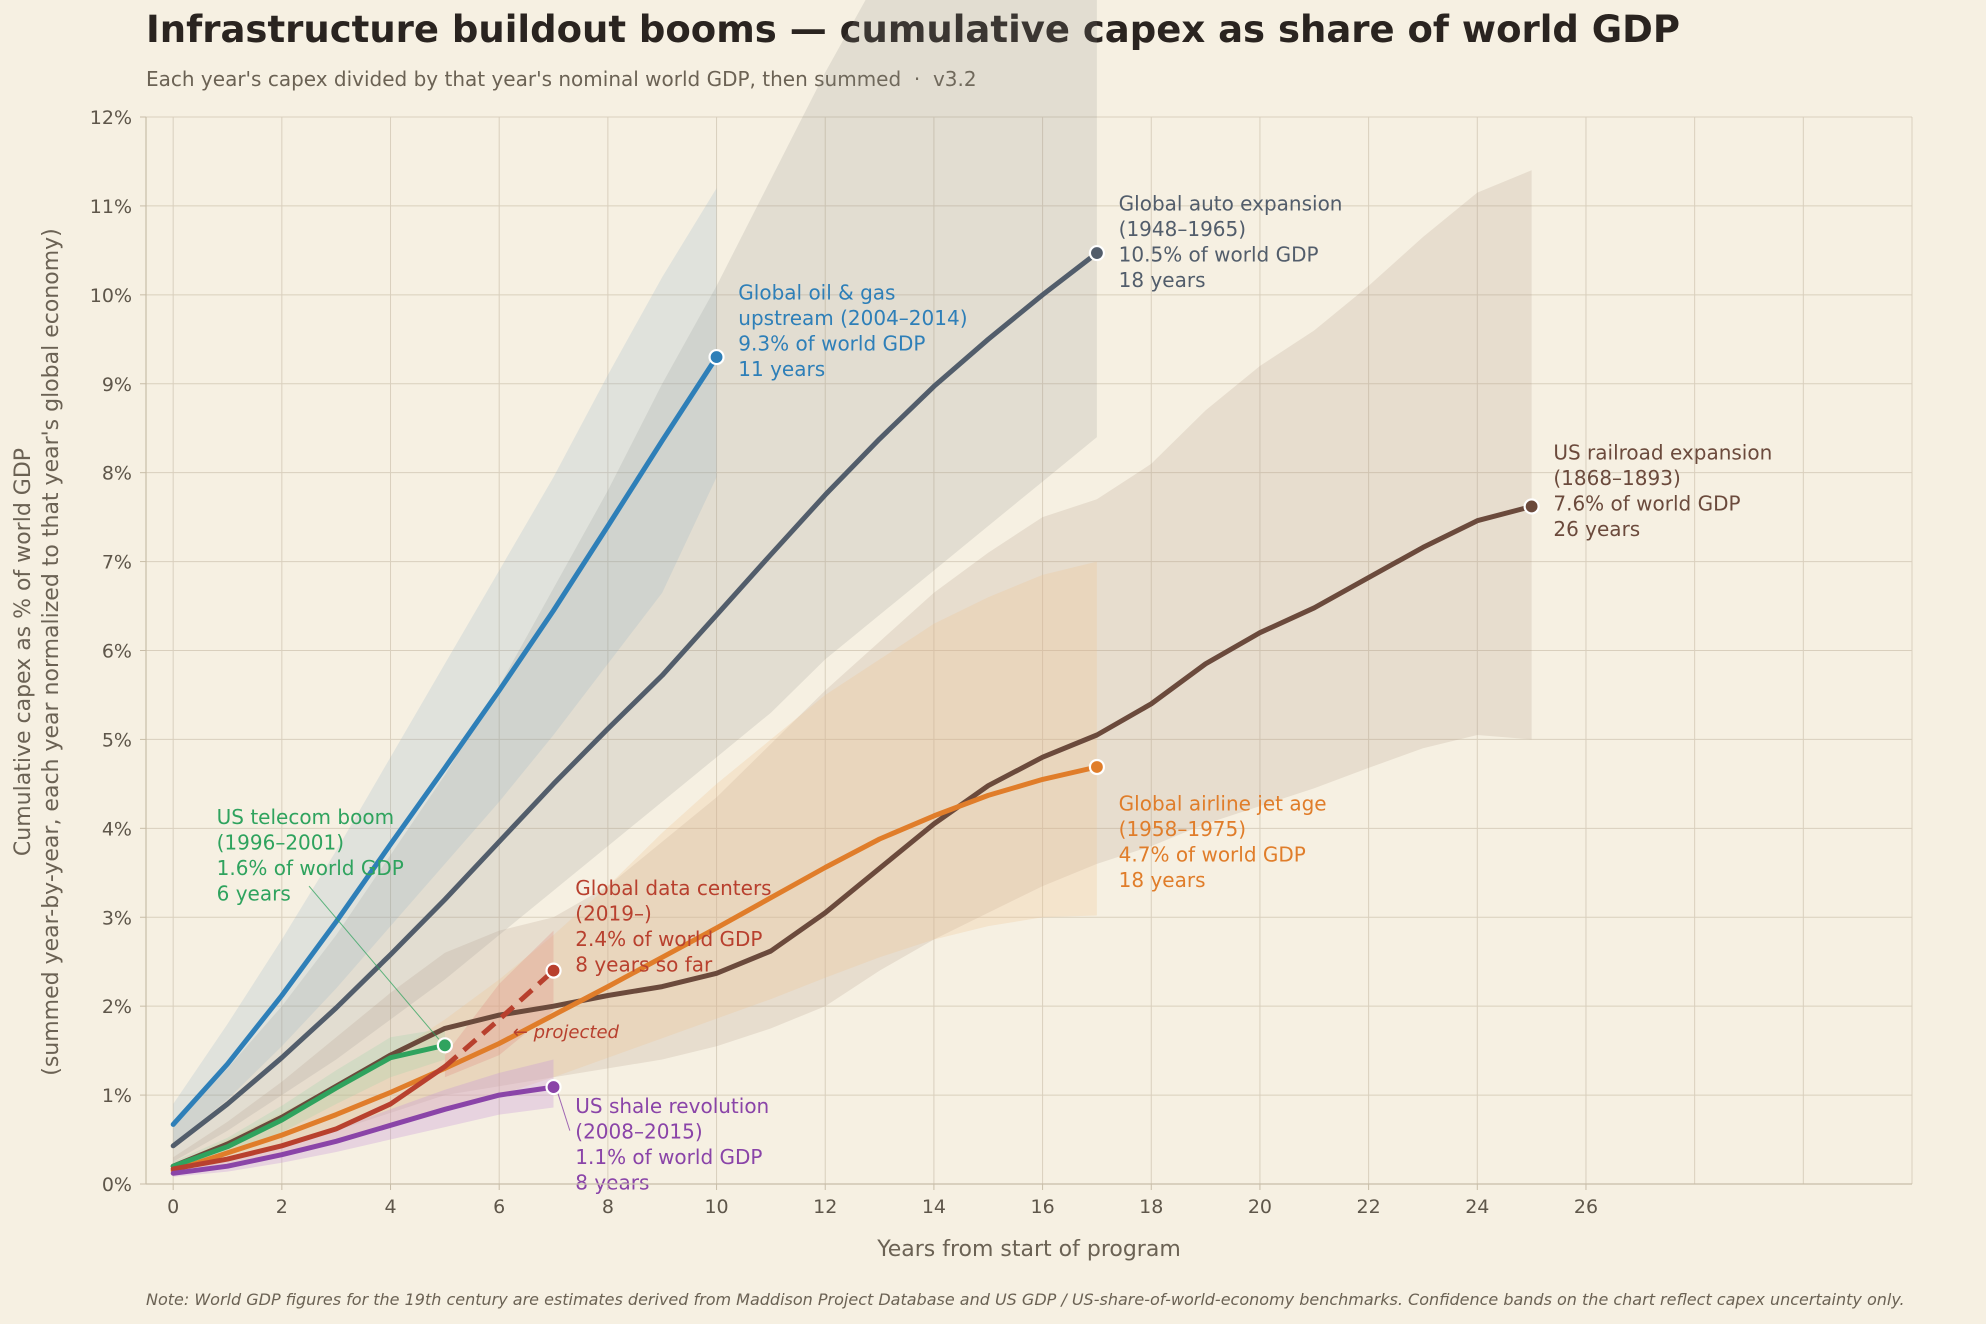  I want to click on x-tick-label: 2, so click(282, 1207).